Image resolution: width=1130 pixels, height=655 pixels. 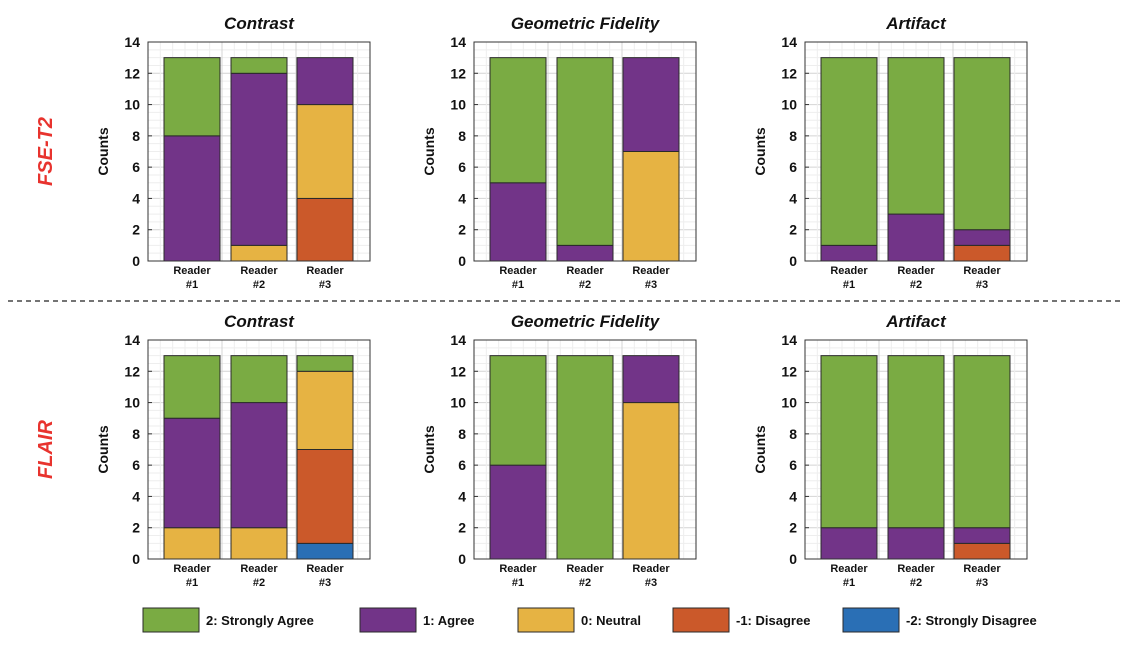 I want to click on legend-swatch-sa, so click(x=171, y=620).